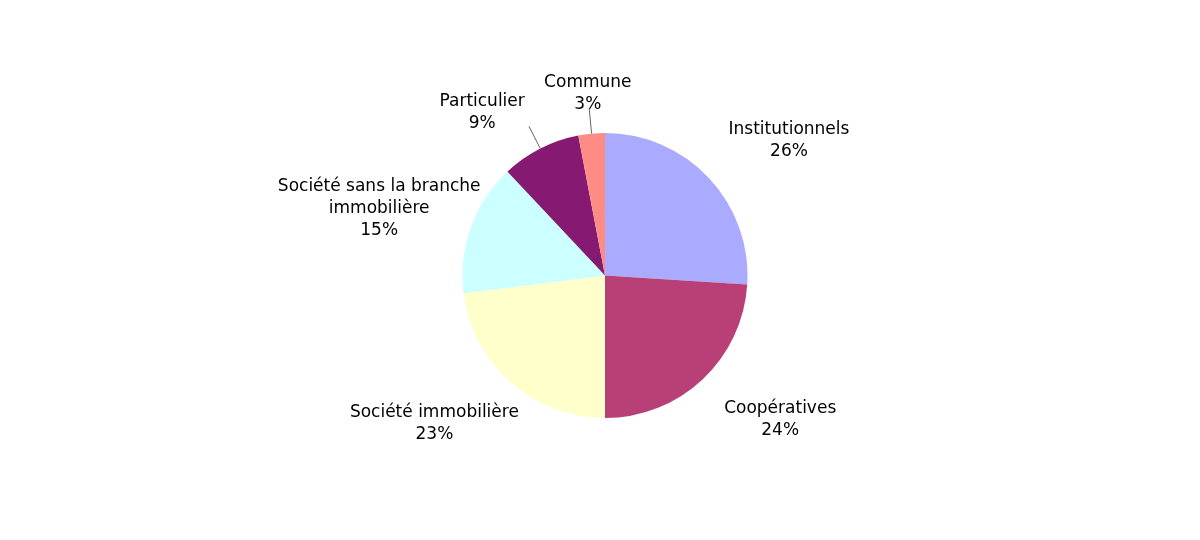 The height and width of the screenshot is (540, 1200). I want to click on slice-label: Institutionnels, so click(789, 127).